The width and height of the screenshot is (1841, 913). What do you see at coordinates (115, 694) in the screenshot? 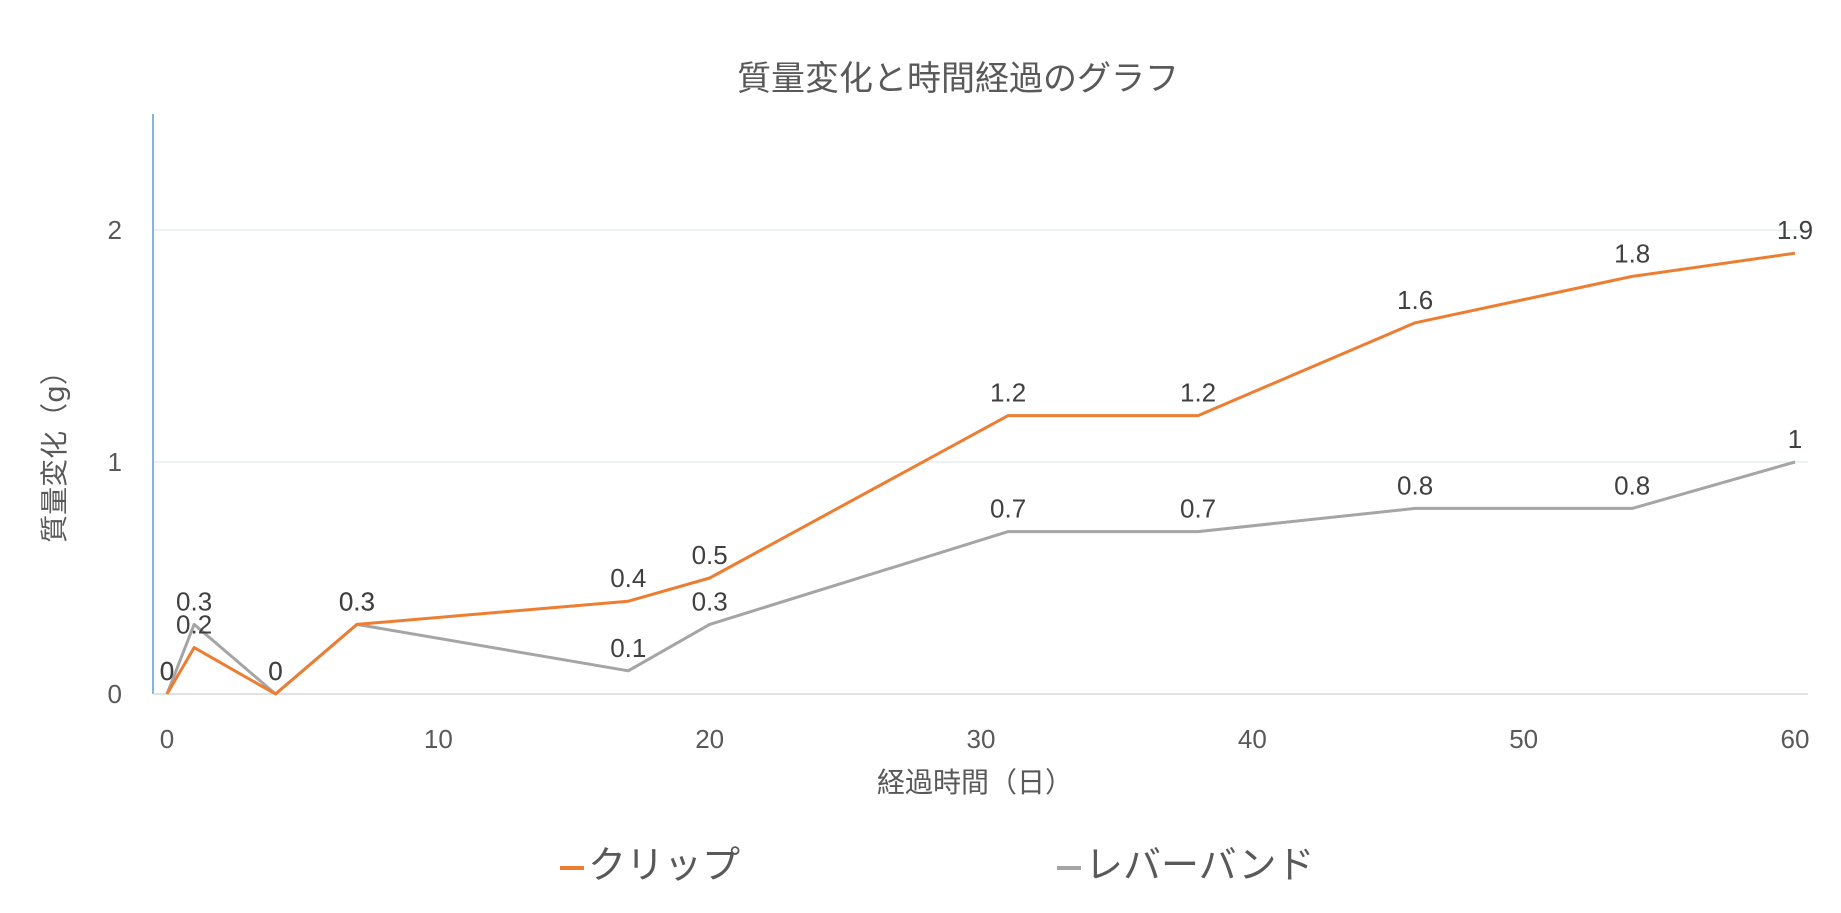
I see `y-tick-label: 0` at bounding box center [115, 694].